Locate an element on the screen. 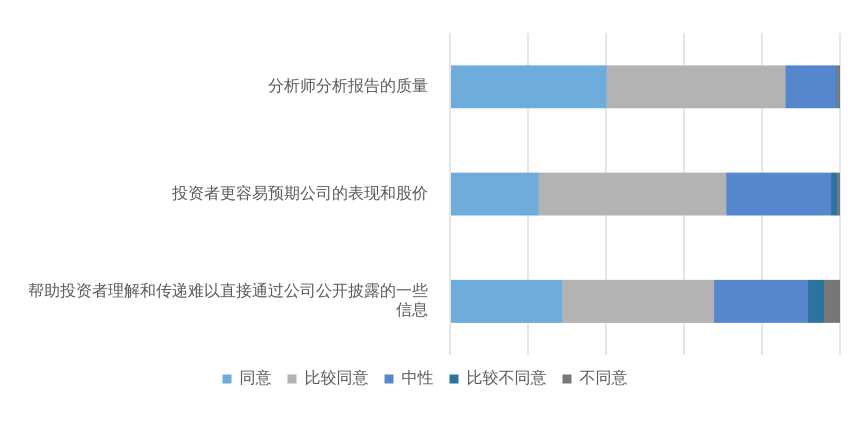 This screenshot has height=427, width=866. y-tick-label: 分析师分析报告的质量 is located at coordinates (348, 86).